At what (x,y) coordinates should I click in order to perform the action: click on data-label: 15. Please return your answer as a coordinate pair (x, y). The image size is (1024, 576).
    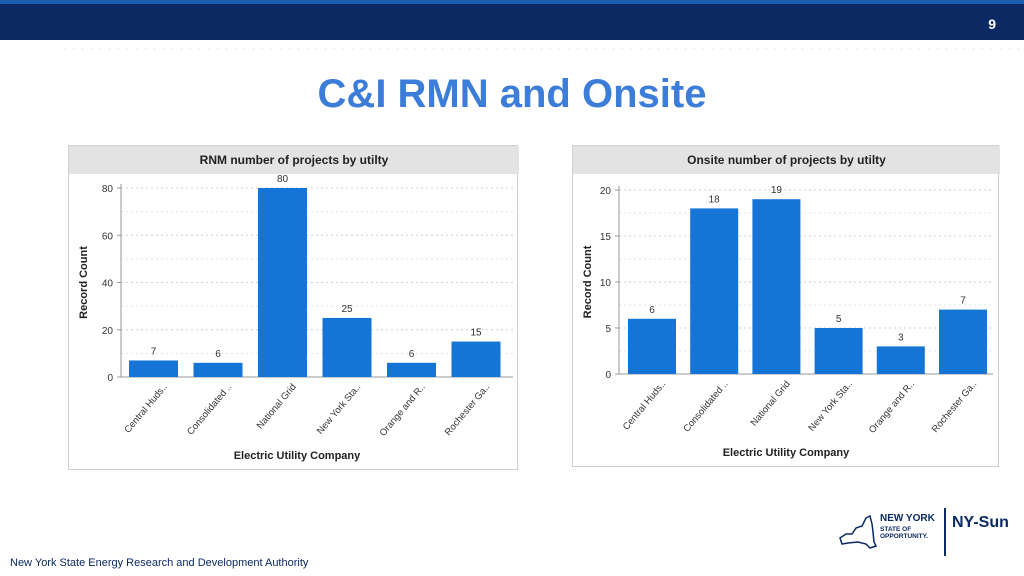
    Looking at the image, I should click on (476, 333).